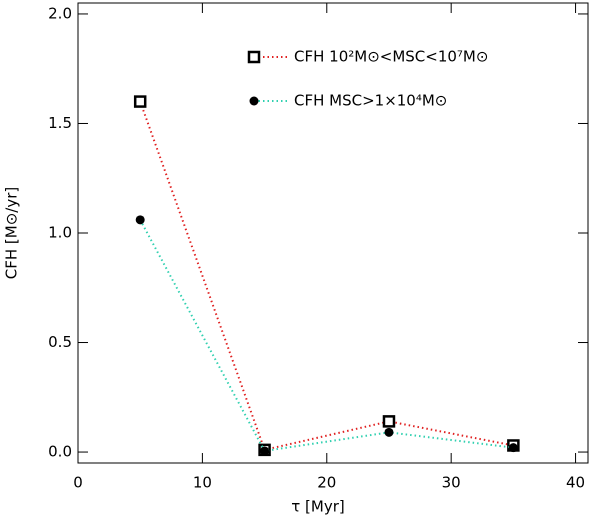  Describe the element at coordinates (370, 101) in the screenshot. I see `legend-label: CFH MSC>1×10⁴M⊙` at that location.